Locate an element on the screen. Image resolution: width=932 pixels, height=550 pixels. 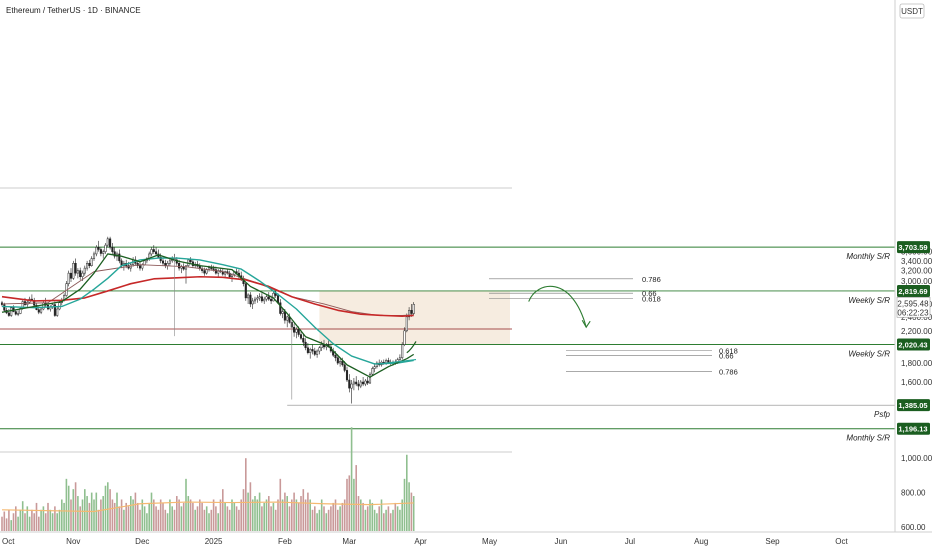
ma-green-extension is located at coordinates (411, 347).